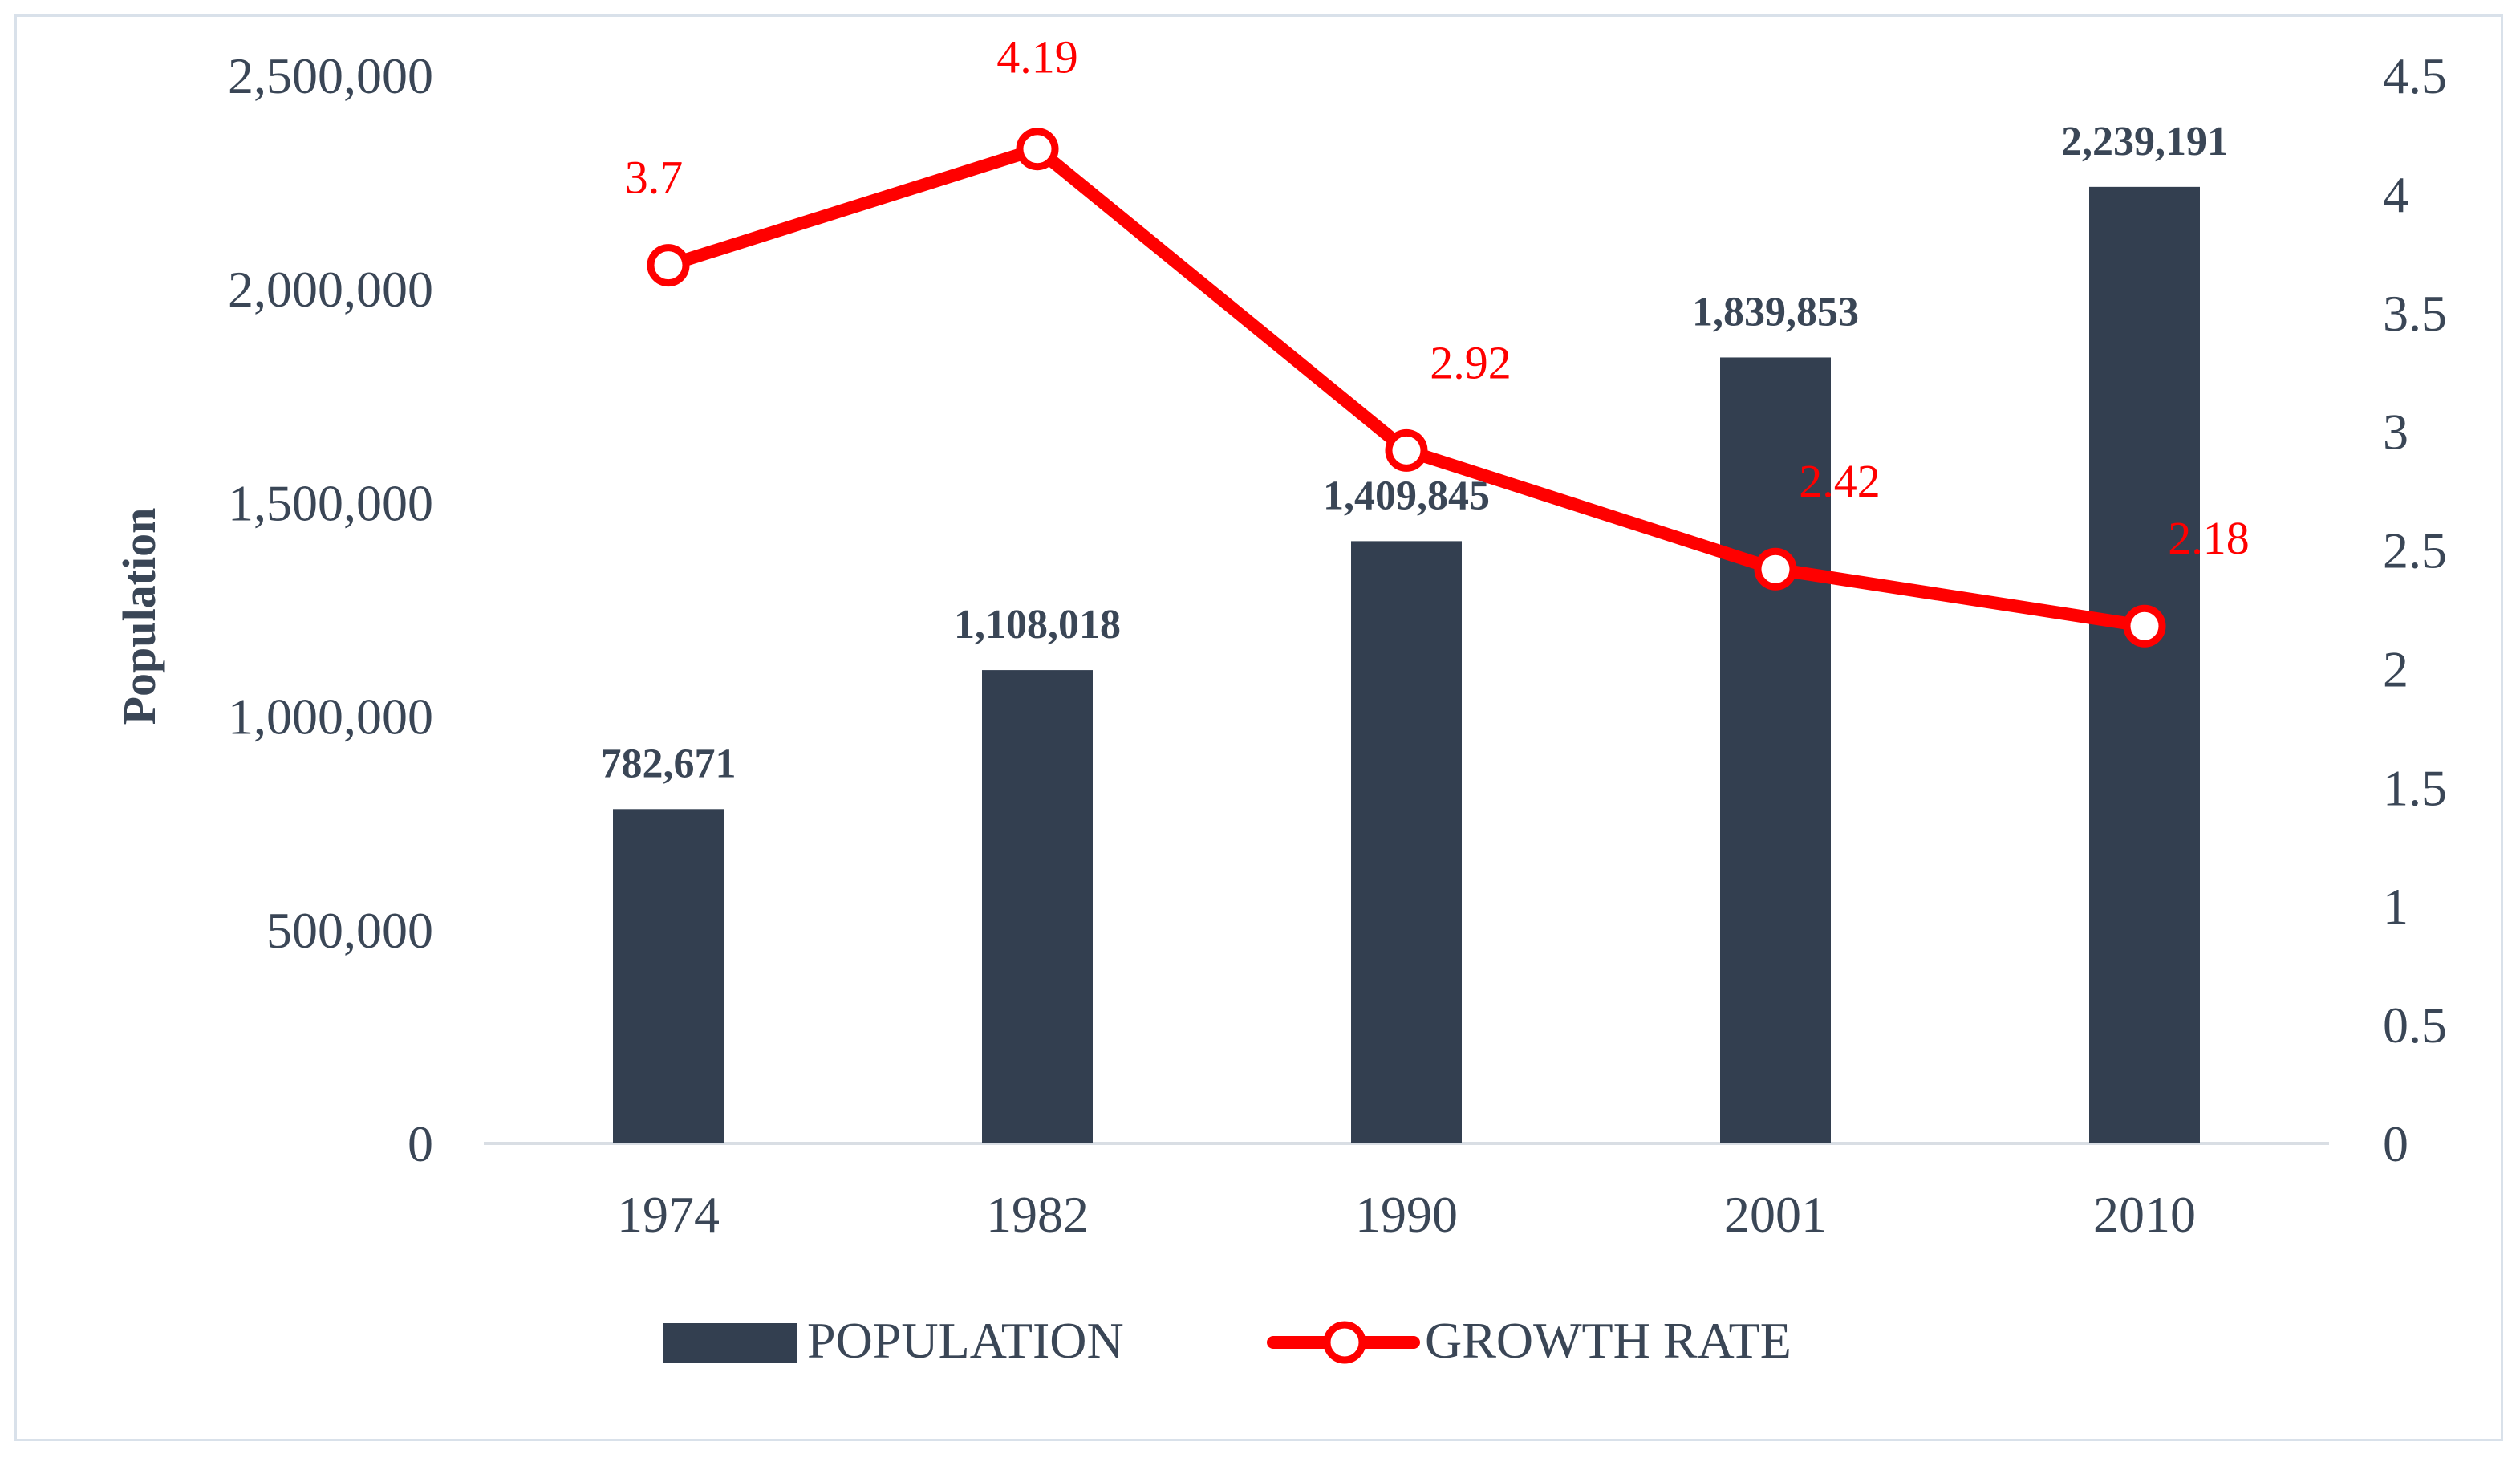  What do you see at coordinates (330, 502) in the screenshot?
I see `left-axis-tick-label: 1,500,000` at bounding box center [330, 502].